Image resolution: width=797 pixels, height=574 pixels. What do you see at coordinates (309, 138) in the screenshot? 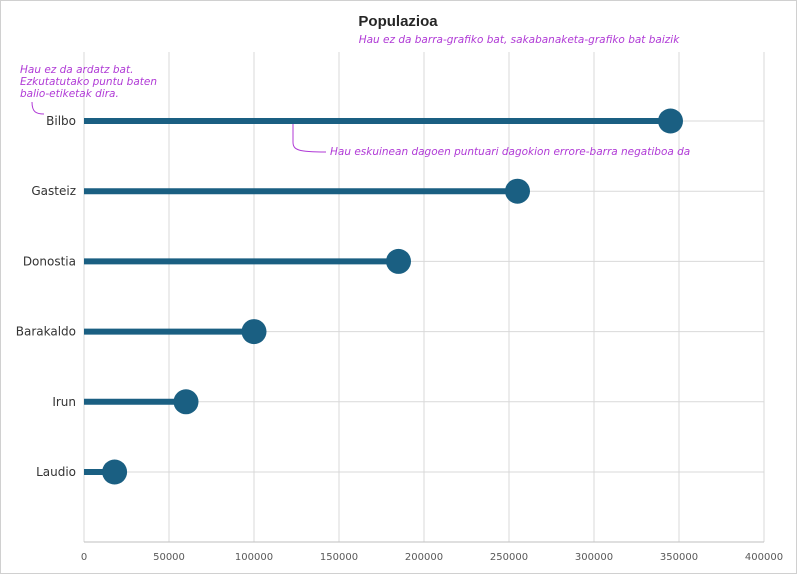
I see `errorbar-annotation-leader` at bounding box center [309, 138].